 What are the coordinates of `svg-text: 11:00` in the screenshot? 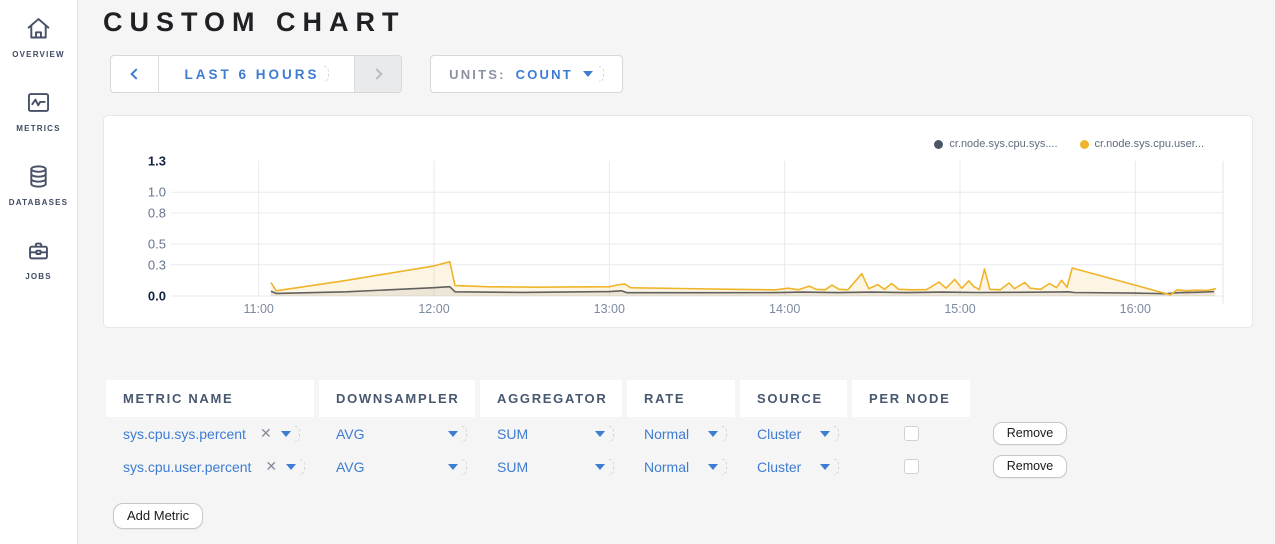 It's located at (259, 309).